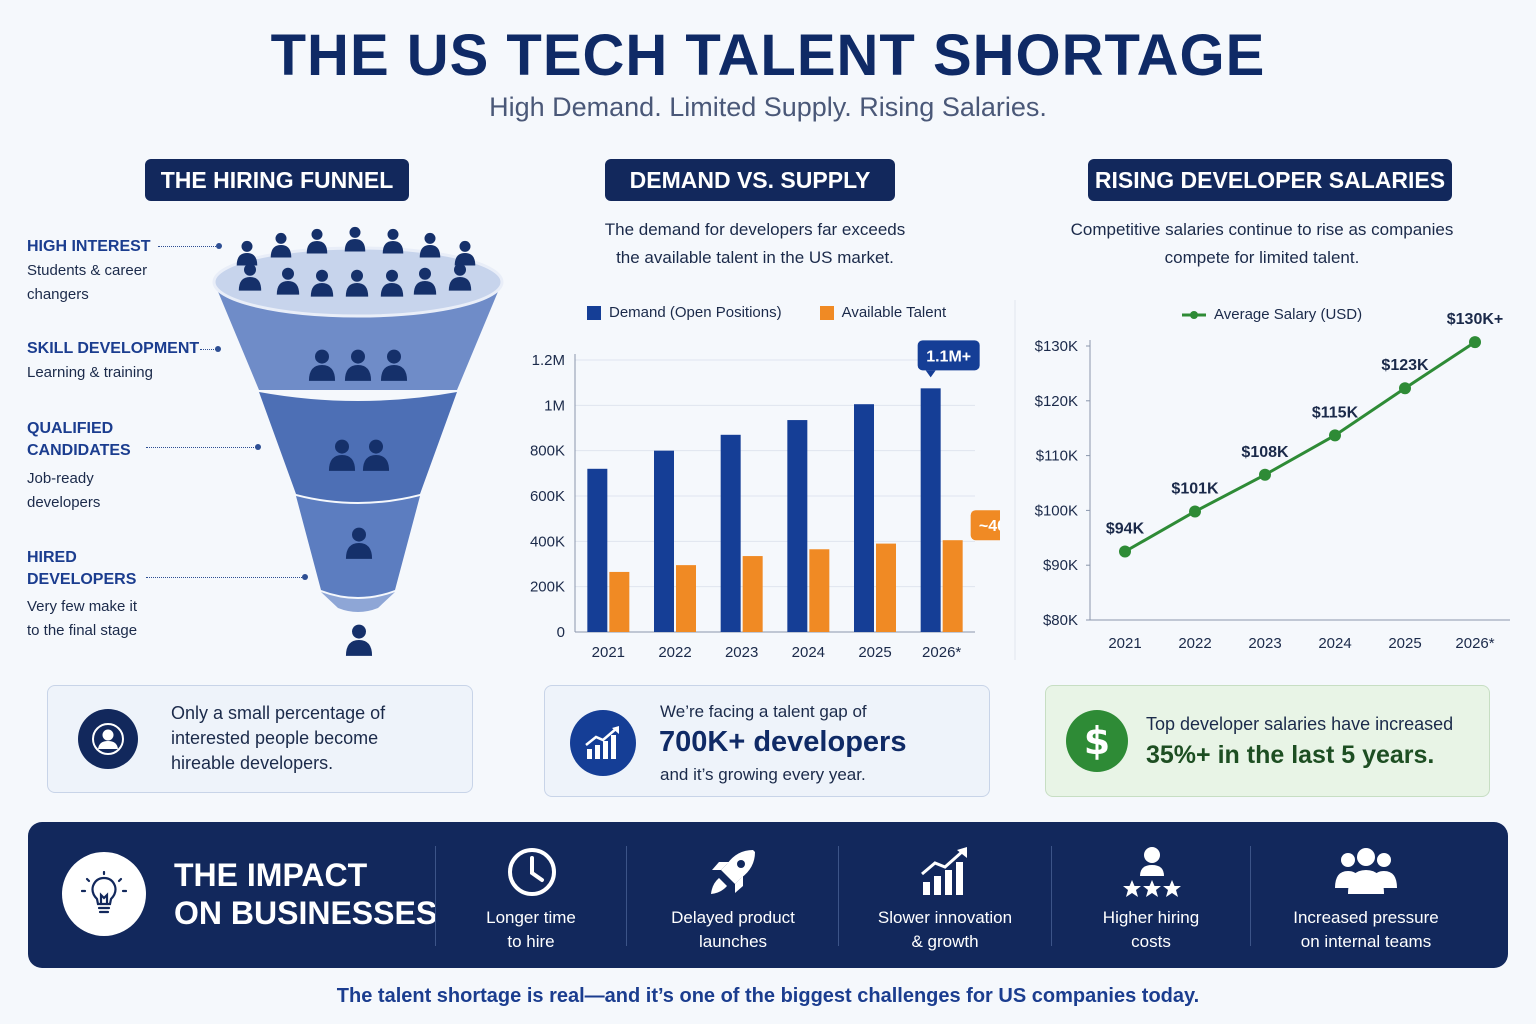 This screenshot has width=1536, height=1024. I want to click on impact-item-innovation: Slower innovation & growth, so click(945, 895).